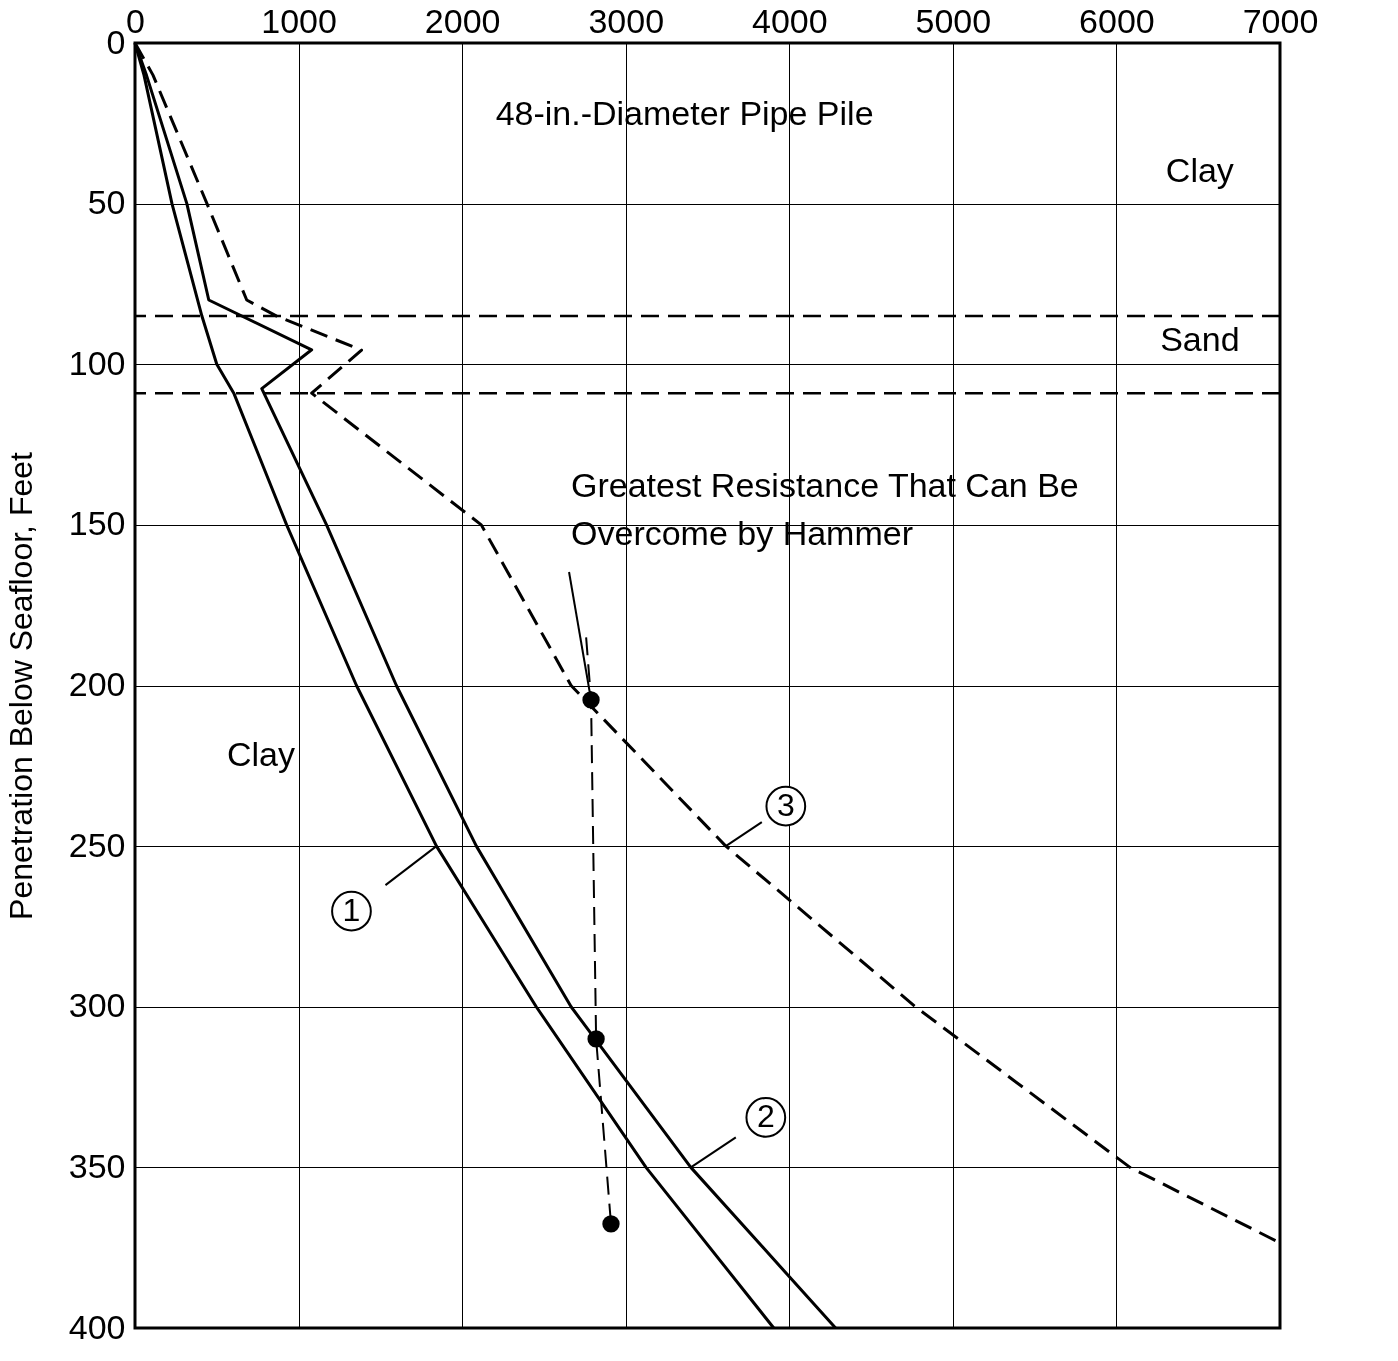 The image size is (1398, 1361). What do you see at coordinates (789, 20) in the screenshot?
I see `x-tick-label: 4000` at bounding box center [789, 20].